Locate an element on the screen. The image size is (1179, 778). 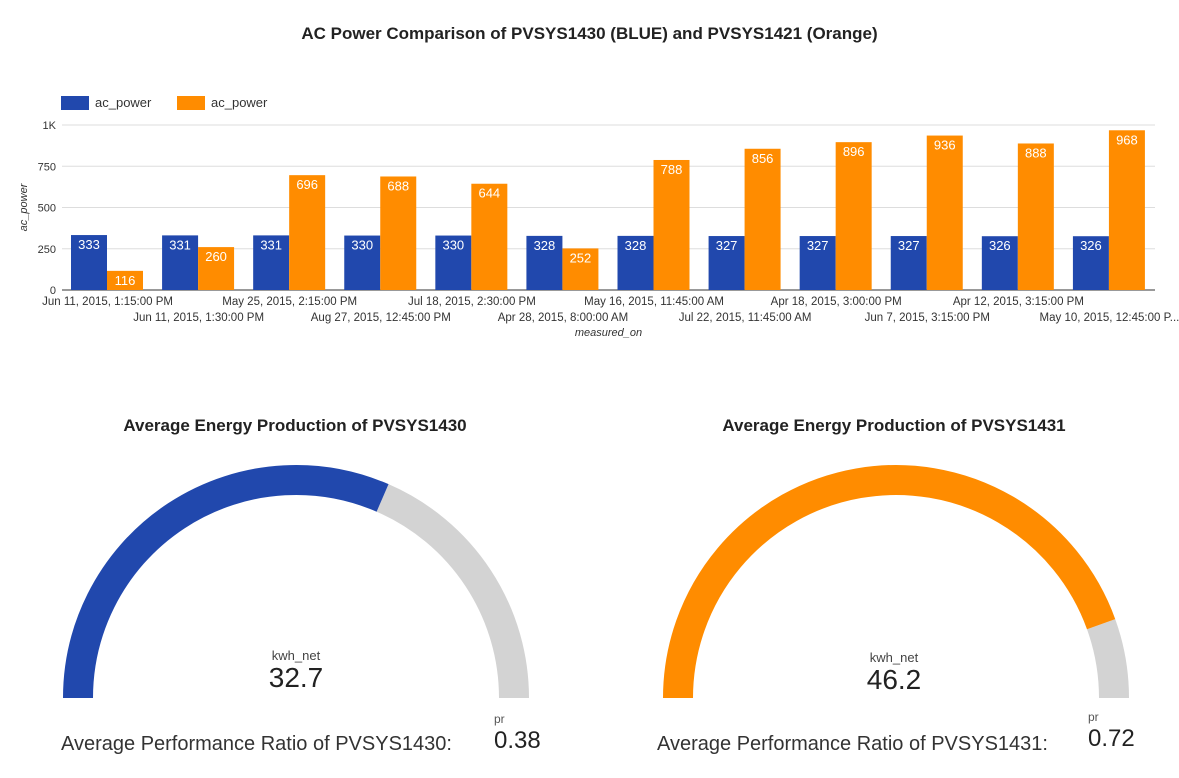
x-tick-label: Apr 28, 2015, 8:00:00 AM is located at coordinates (563, 318).